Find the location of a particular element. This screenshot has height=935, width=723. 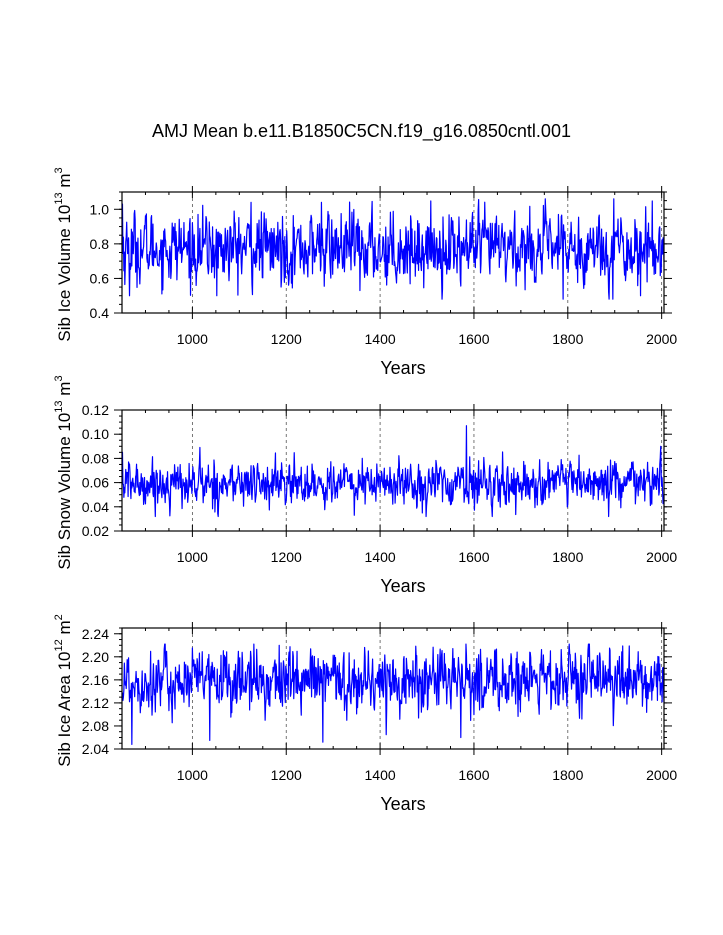

y-tick-label: 2.12 is located at coordinates (95, 703).